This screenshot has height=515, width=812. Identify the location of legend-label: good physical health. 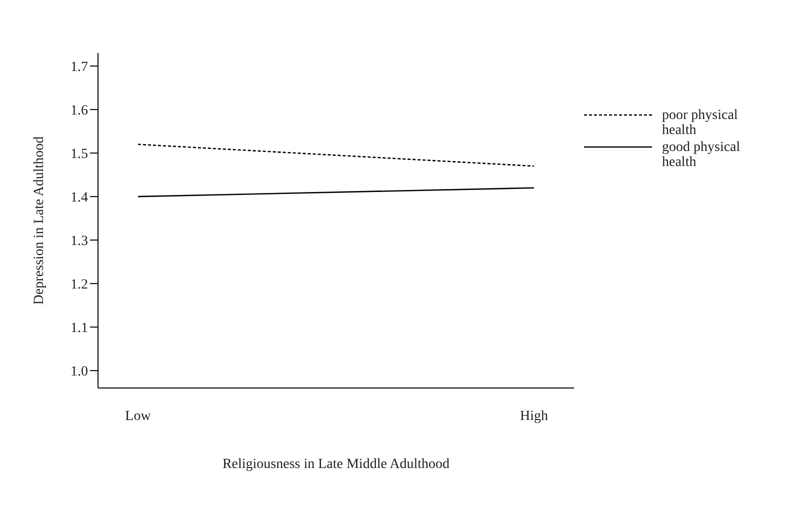
(702, 155).